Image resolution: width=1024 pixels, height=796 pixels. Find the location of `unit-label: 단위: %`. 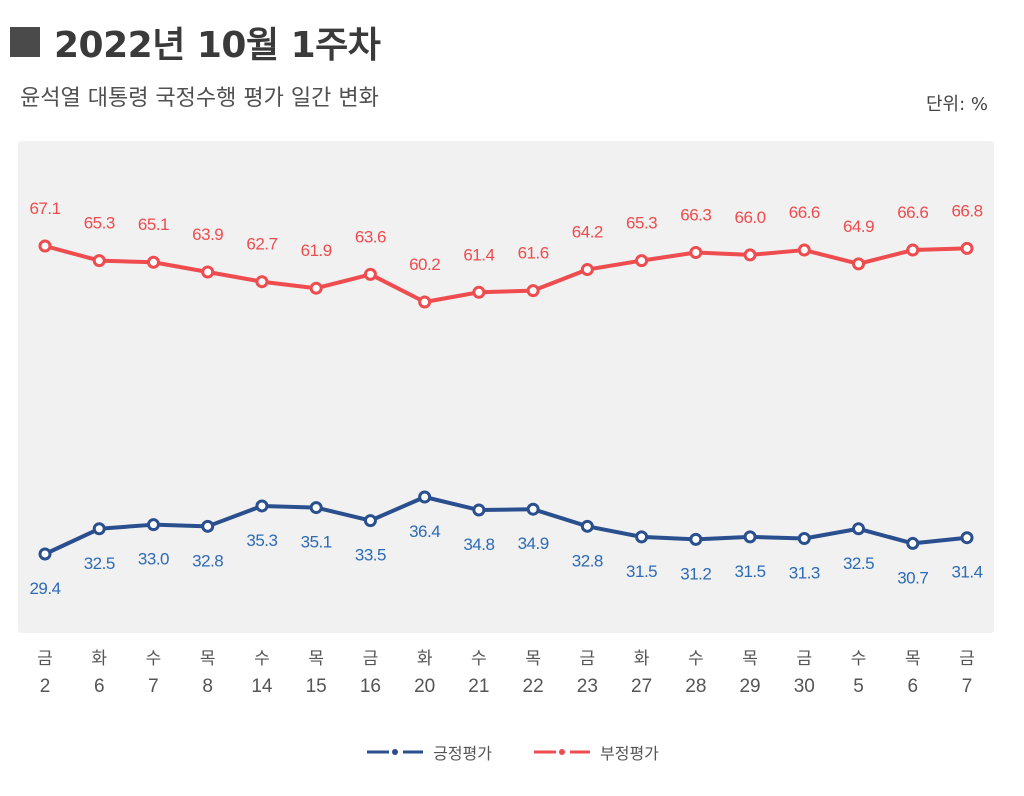

unit-label: 단위: % is located at coordinates (956, 104).